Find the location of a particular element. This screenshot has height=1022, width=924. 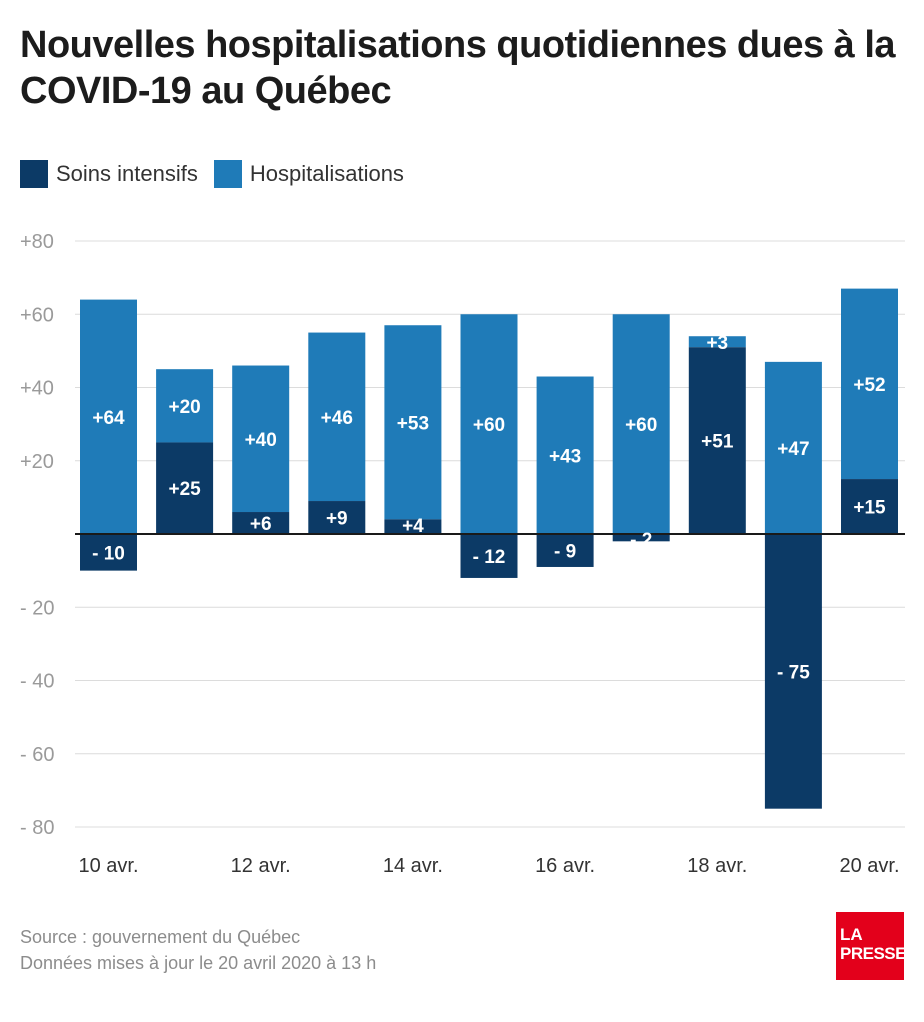

logo-line-2: PRESSE is located at coordinates (873, 953).